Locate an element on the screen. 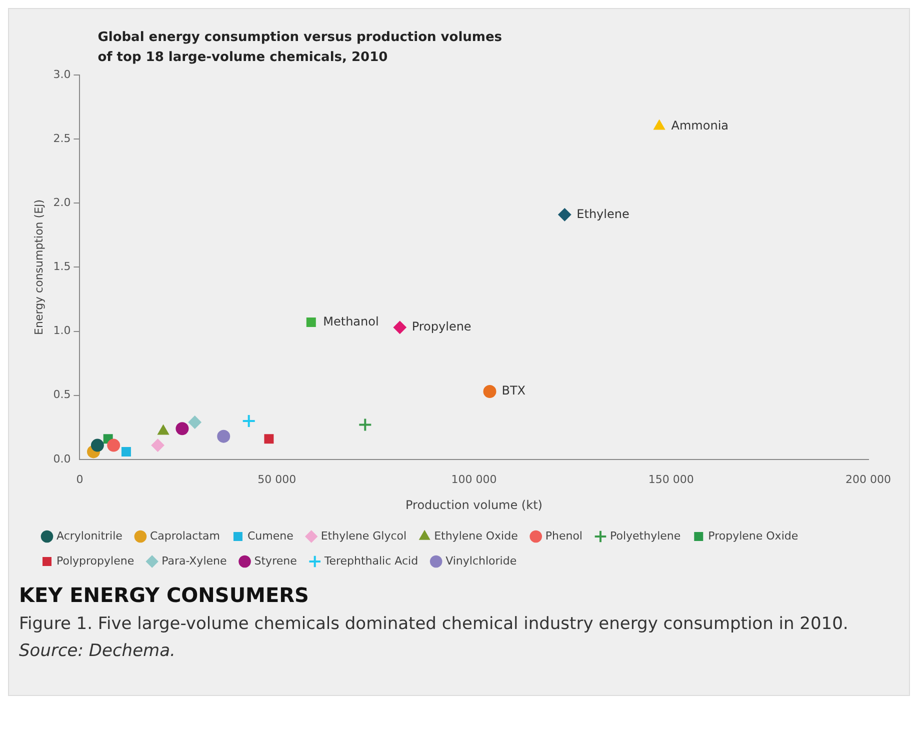 The width and height of the screenshot is (919, 755). y-tick-label: 3.0 is located at coordinates (62, 74).